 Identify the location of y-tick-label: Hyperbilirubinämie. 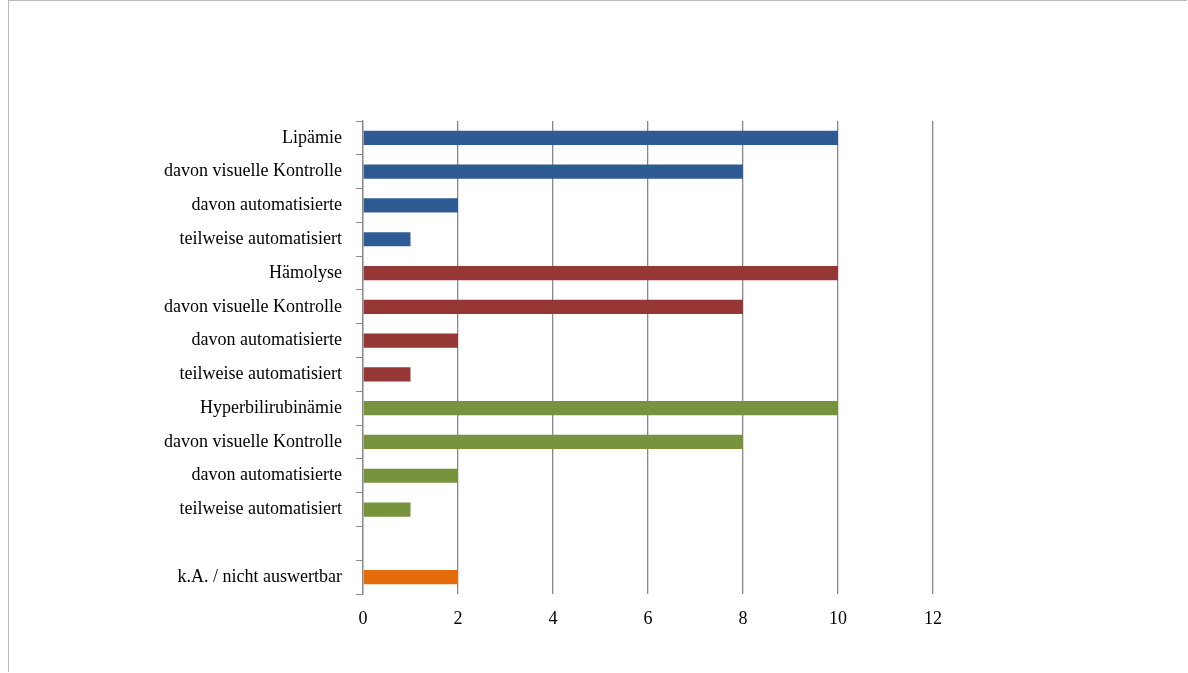
(271, 406).